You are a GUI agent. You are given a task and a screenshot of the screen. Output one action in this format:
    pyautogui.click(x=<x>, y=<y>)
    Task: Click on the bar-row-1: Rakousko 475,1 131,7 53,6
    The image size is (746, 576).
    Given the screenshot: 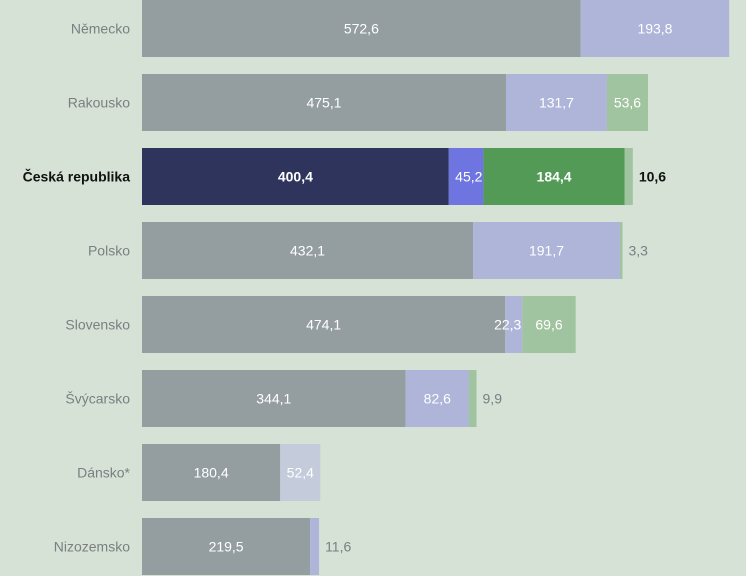 What is the action you would take?
    pyautogui.click(x=358, y=102)
    